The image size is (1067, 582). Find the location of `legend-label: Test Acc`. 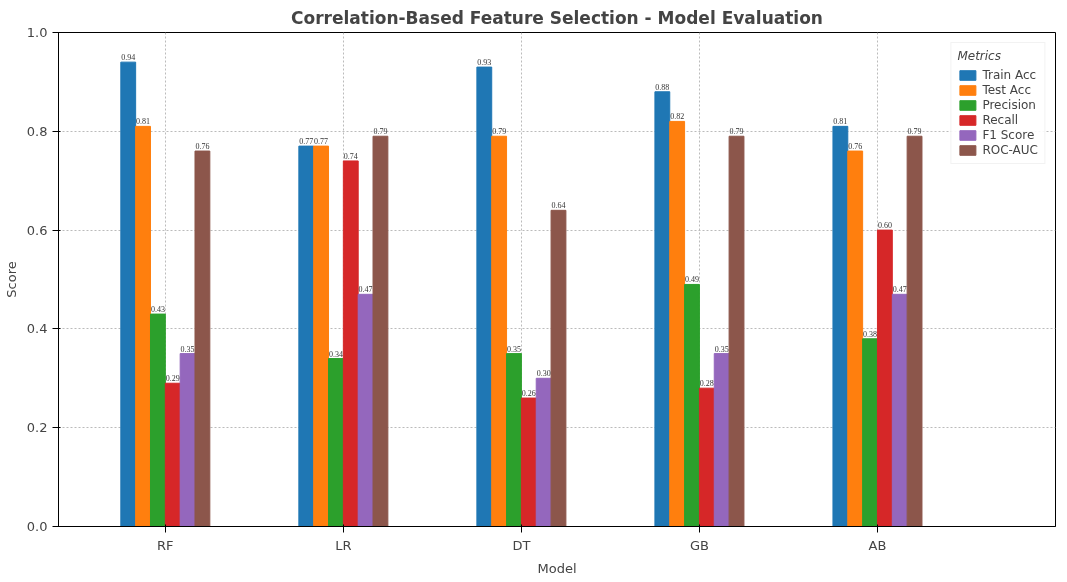

legend-label: Test Acc is located at coordinates (1007, 90).